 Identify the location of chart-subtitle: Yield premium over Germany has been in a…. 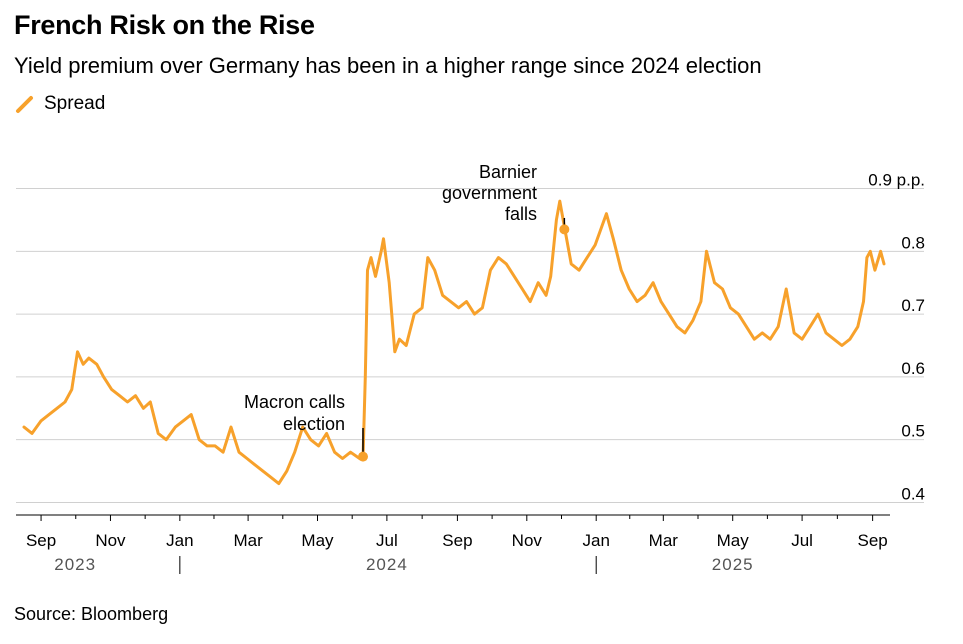
(388, 65).